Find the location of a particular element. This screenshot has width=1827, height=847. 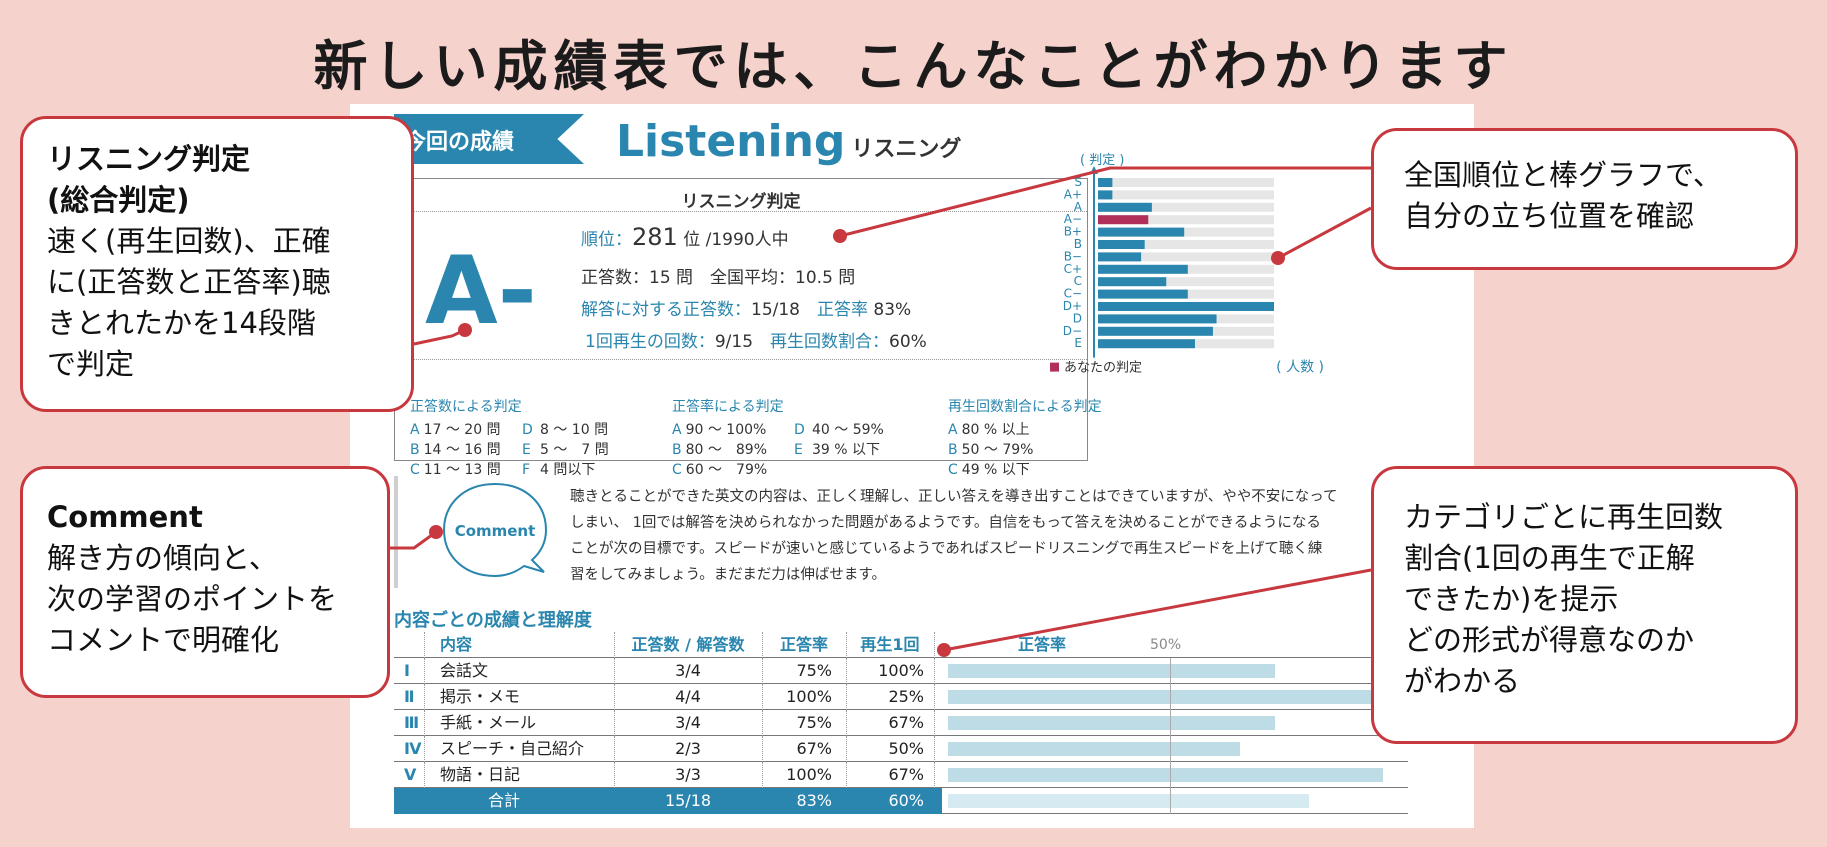

comment-bubble: Comment is located at coordinates (495, 530).